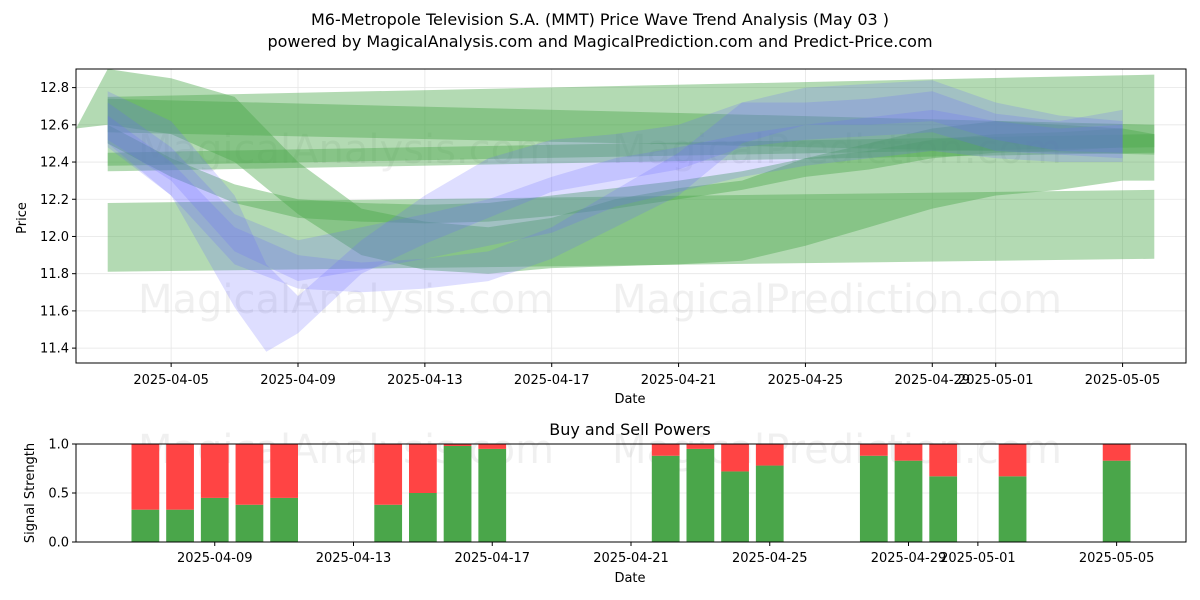  Describe the element at coordinates (354, 558) in the screenshot. I see `signal-x-tick-label: 2025-04-13` at that location.